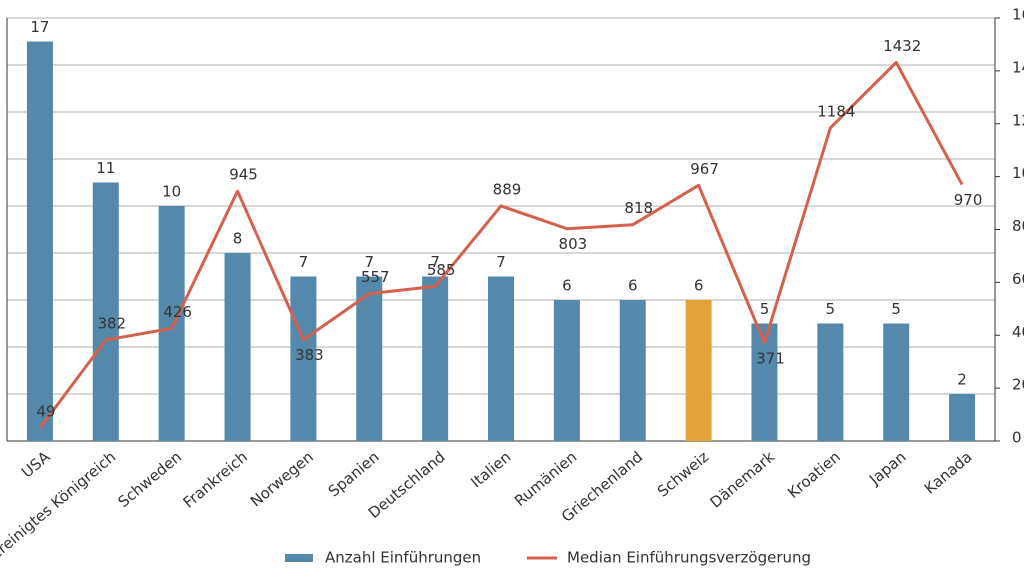  What do you see at coordinates (282, 479) in the screenshot?
I see `x-tick-label: Norwegen` at bounding box center [282, 479].